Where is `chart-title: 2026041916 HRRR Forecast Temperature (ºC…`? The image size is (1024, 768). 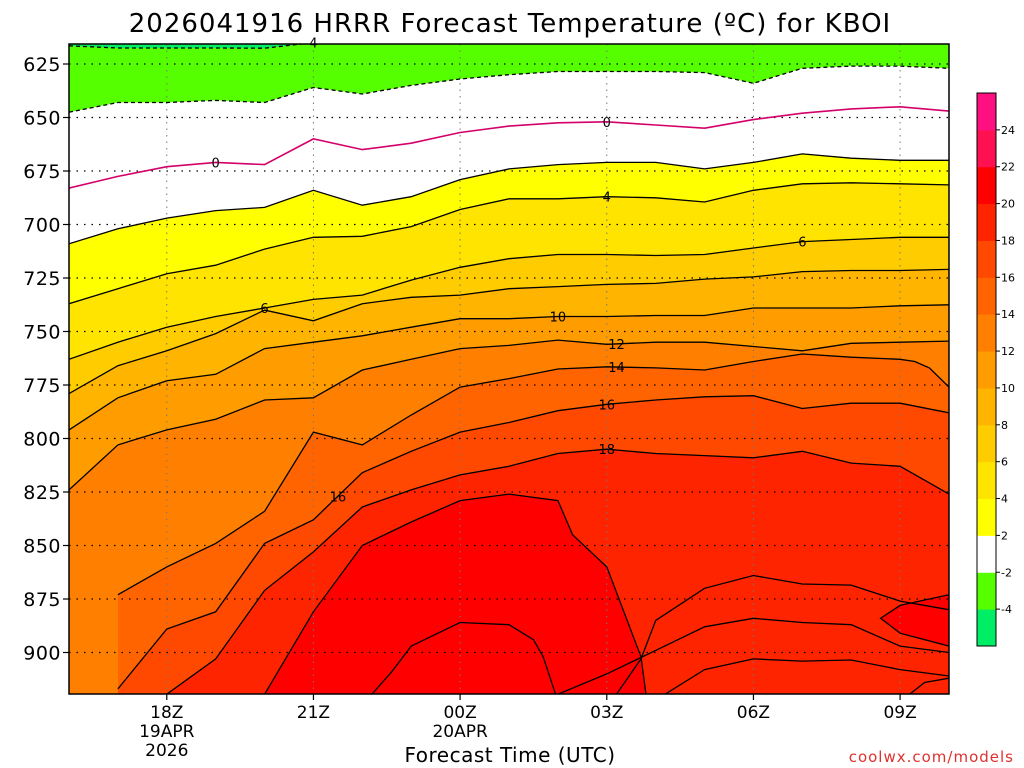
chart-title: 2026041916 HRRR Forecast Temperature (ºC… is located at coordinates (510, 24).